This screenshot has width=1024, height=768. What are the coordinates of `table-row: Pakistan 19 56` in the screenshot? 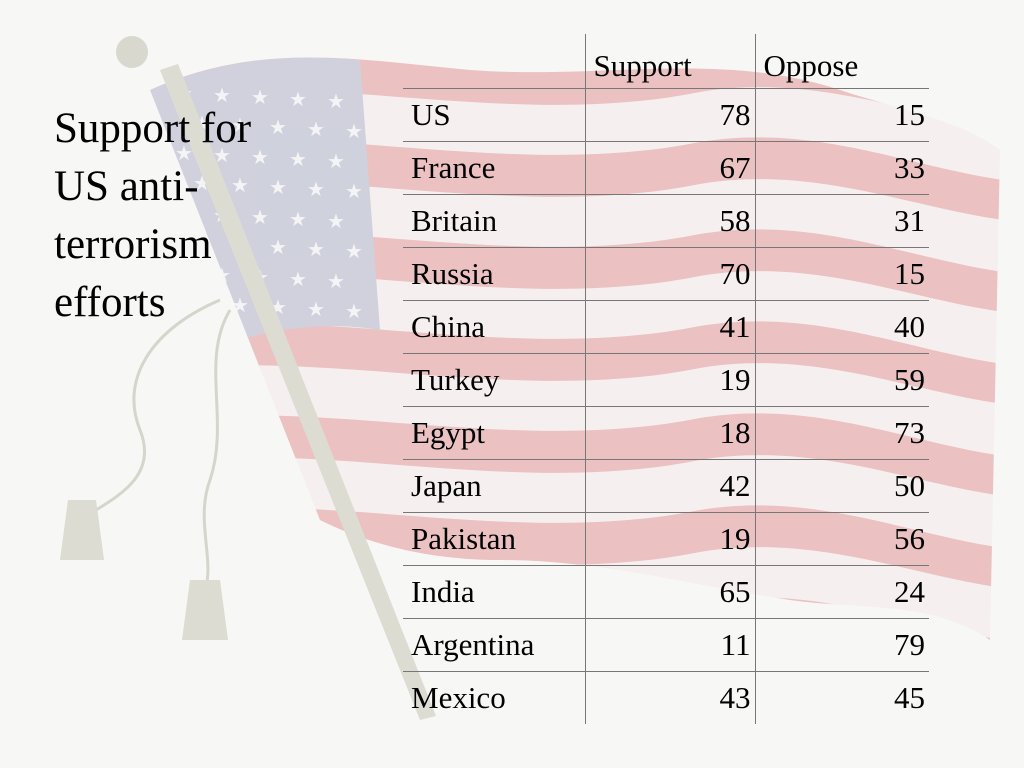 It's located at (666, 539).